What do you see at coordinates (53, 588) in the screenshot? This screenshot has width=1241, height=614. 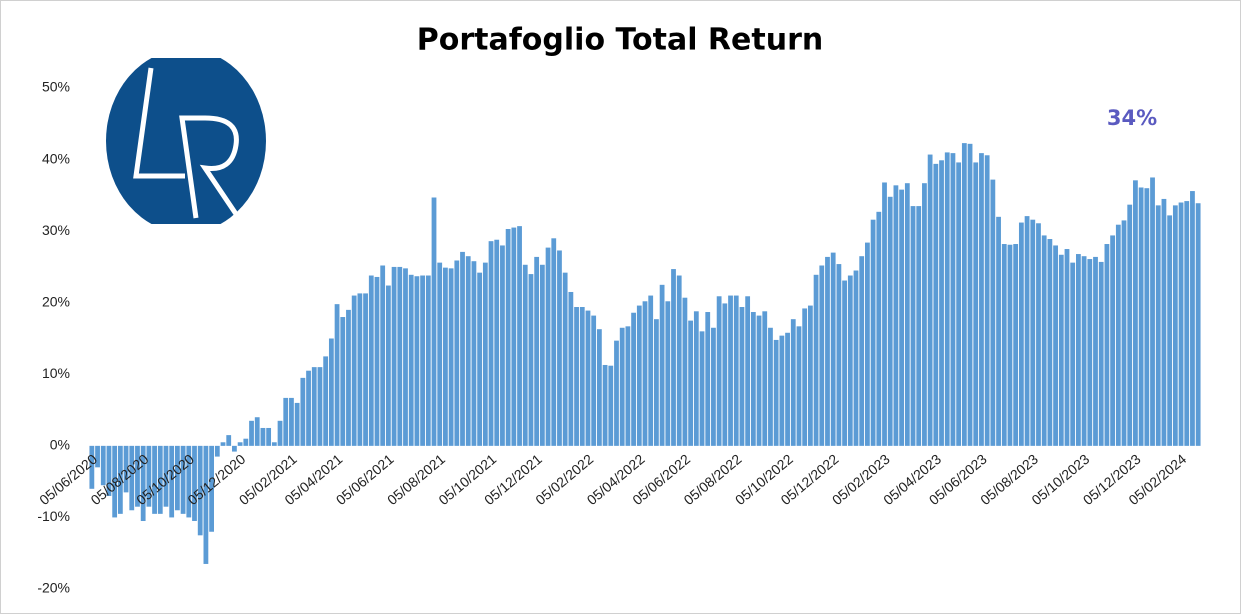 I see `y-tick-label: -20%` at bounding box center [53, 588].